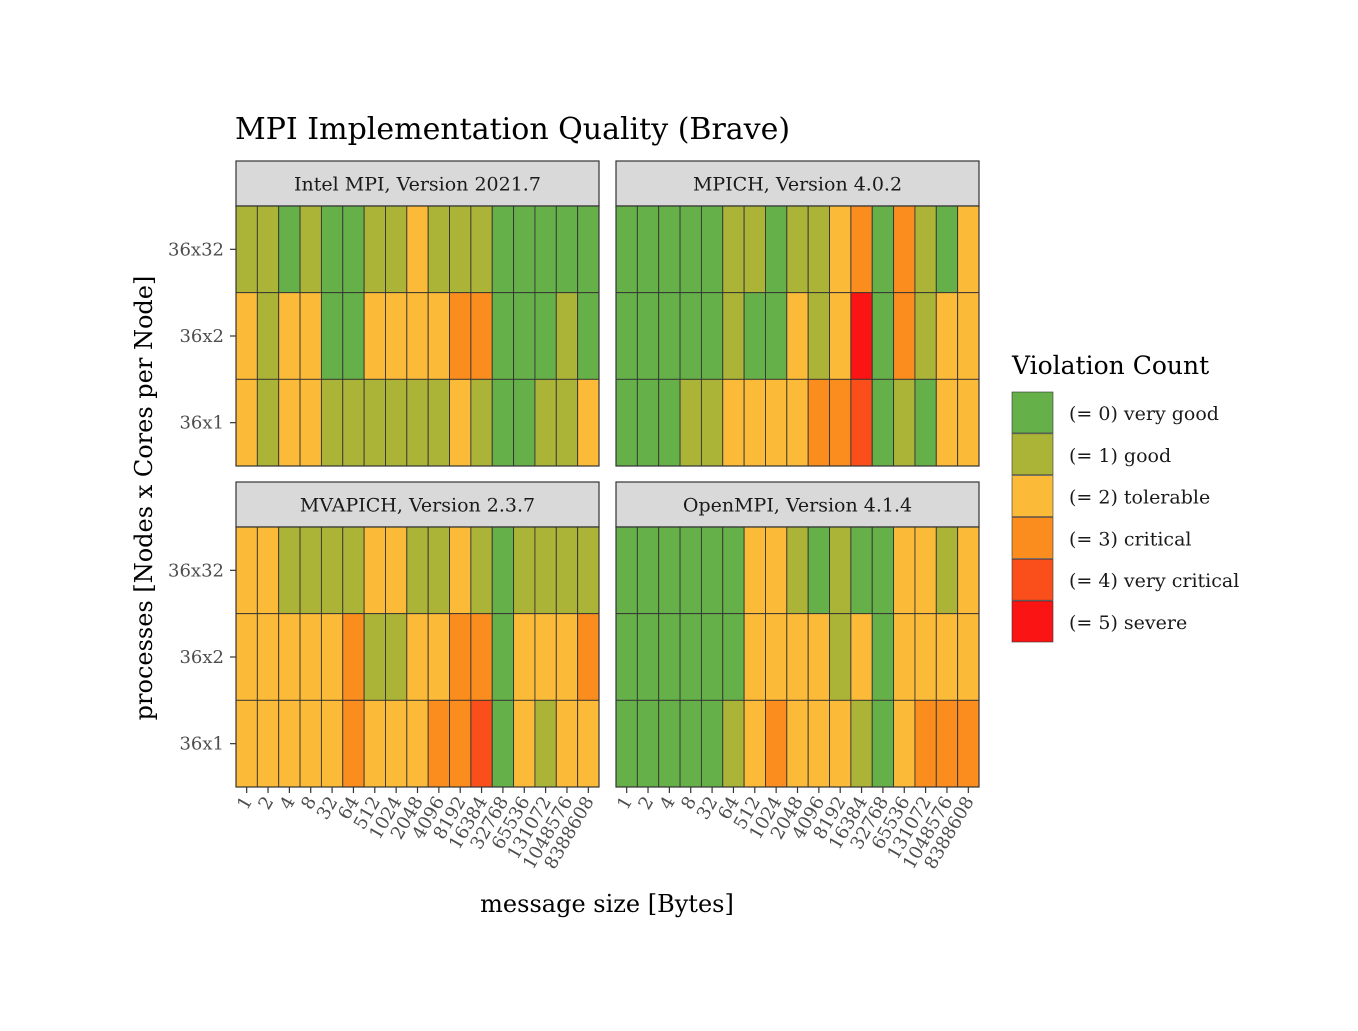 The height and width of the screenshot is (1031, 1358). Describe the element at coordinates (202, 497) in the screenshot. I see `y-axis-ticks: 36x32 36x2 36x1 36x32 36x2 36x1` at that location.